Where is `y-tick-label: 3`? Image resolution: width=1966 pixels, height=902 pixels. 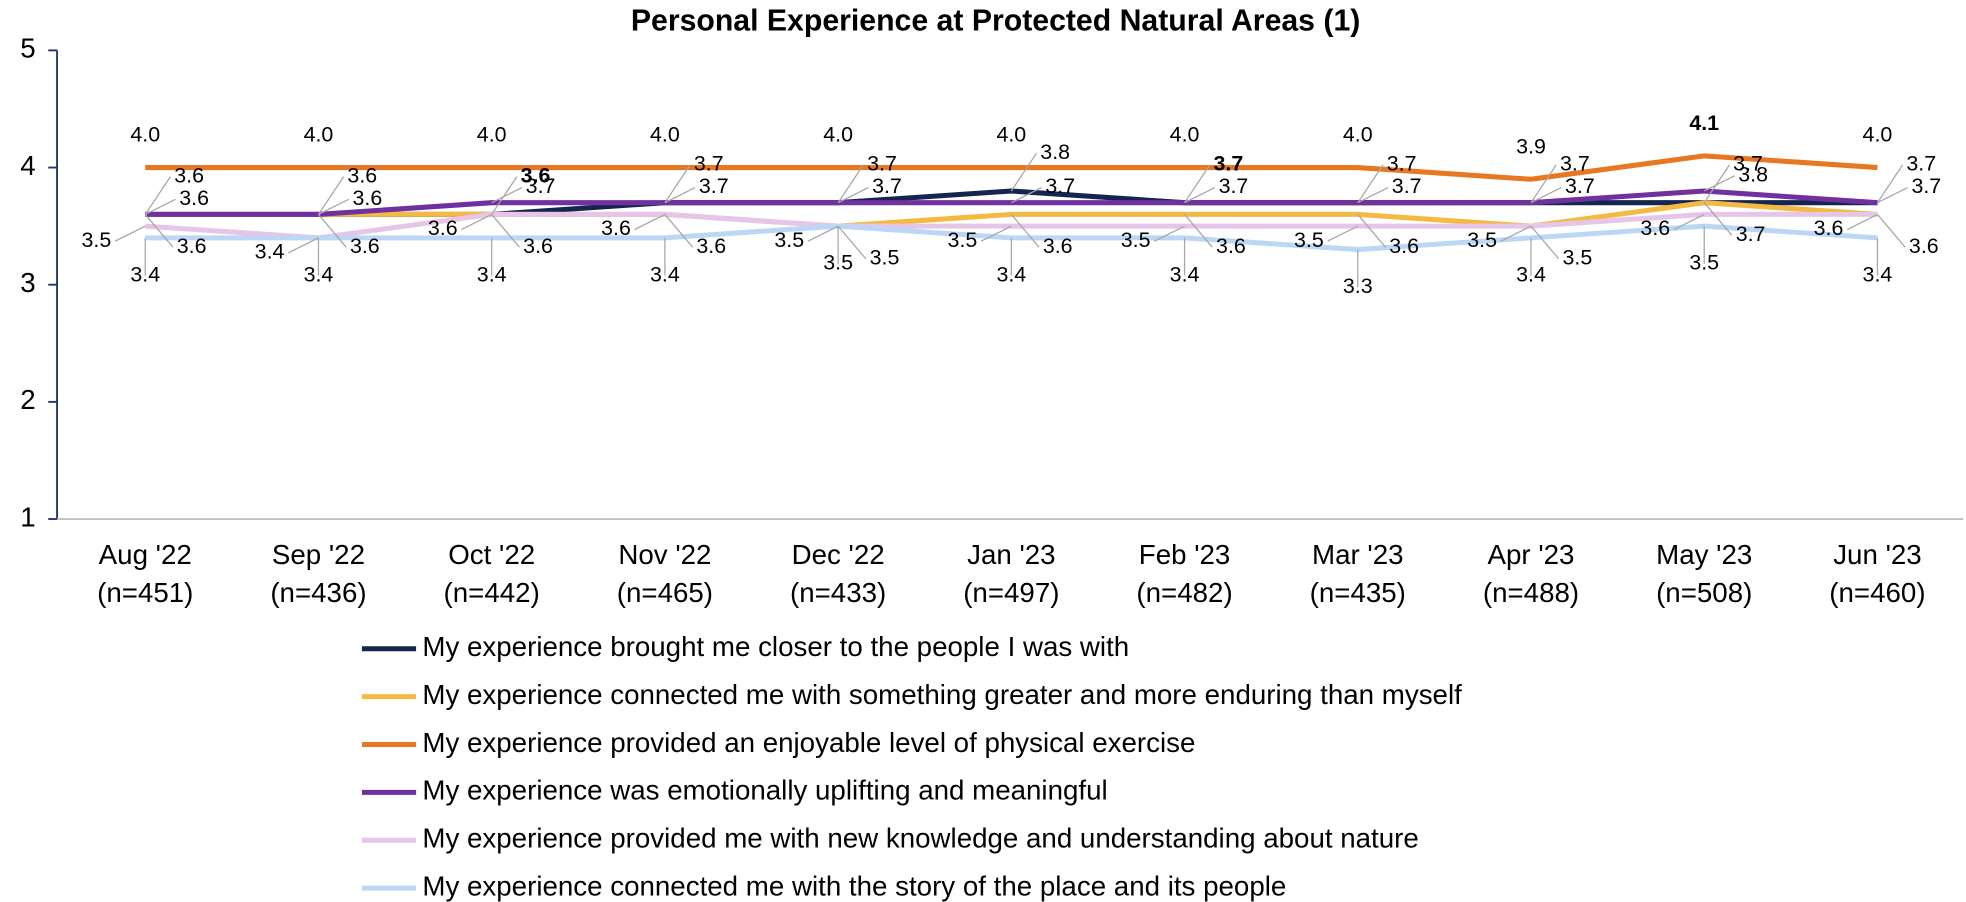 y-tick-label: 3 is located at coordinates (27, 282).